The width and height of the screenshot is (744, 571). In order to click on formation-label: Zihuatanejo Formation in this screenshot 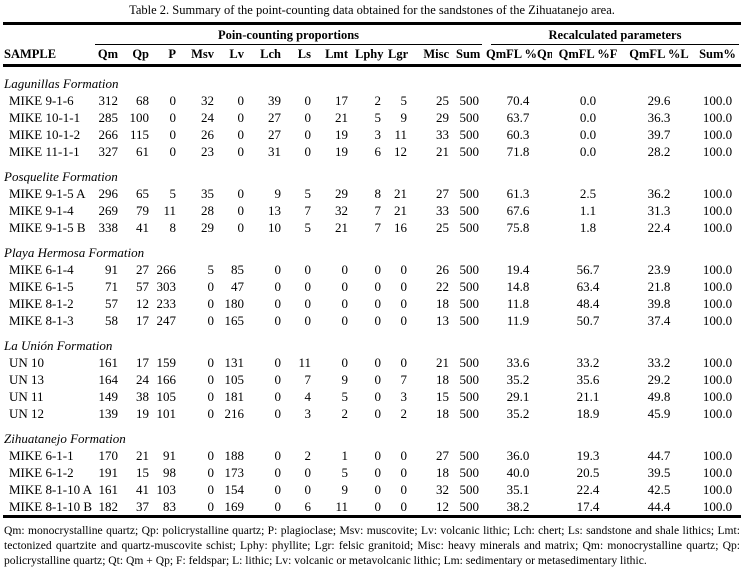, I will do `click(65, 438)`.